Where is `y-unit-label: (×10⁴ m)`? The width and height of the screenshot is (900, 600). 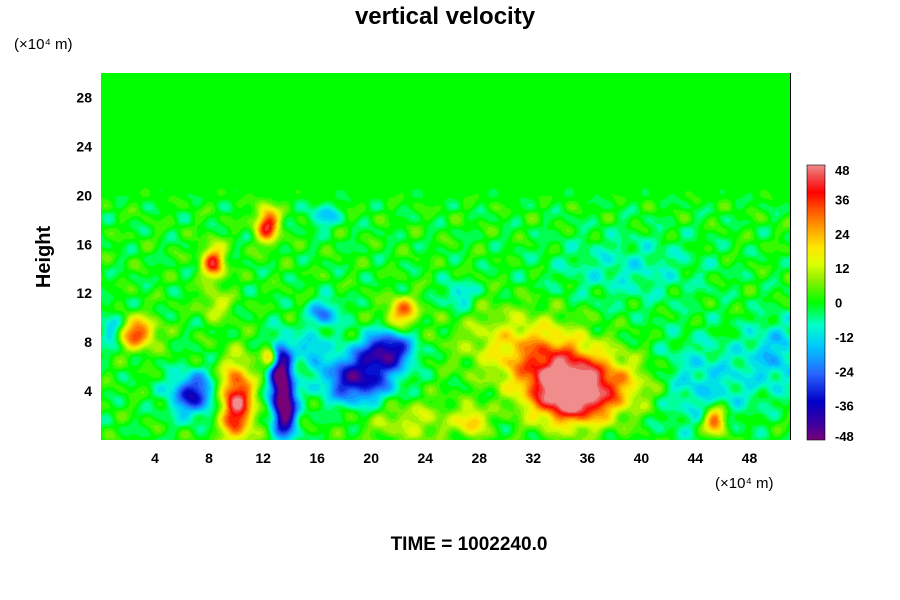 y-unit-label: (×10⁴ m) is located at coordinates (43, 44).